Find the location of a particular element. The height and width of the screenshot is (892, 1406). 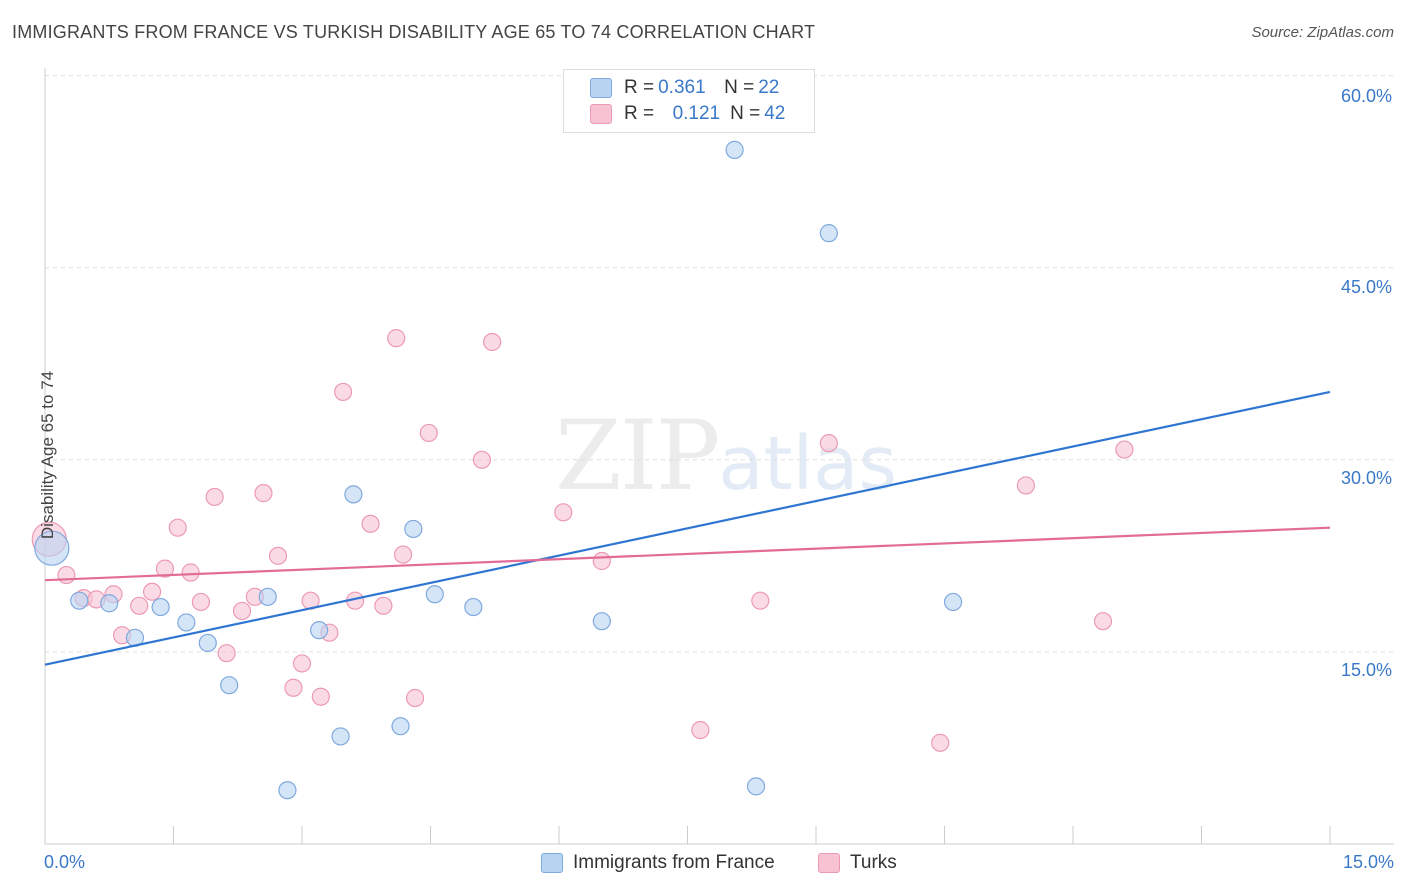

watermark-zip: ZIP is located at coordinates (637, 456).